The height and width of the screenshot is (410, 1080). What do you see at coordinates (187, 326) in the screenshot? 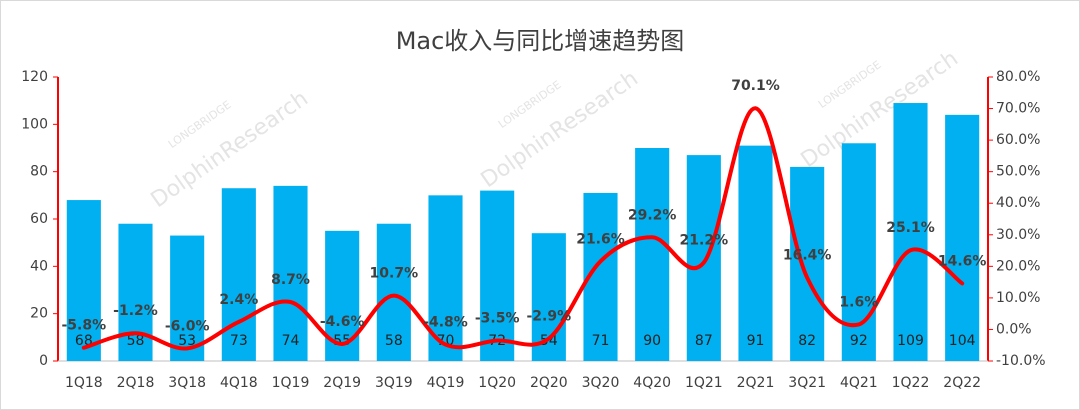
I see `line-label: -6.0%` at bounding box center [187, 326].